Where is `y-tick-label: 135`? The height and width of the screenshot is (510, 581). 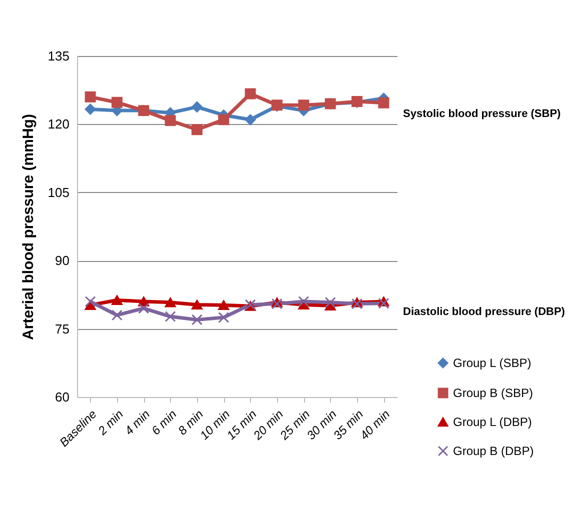 y-tick-label: 135 is located at coordinates (59, 56).